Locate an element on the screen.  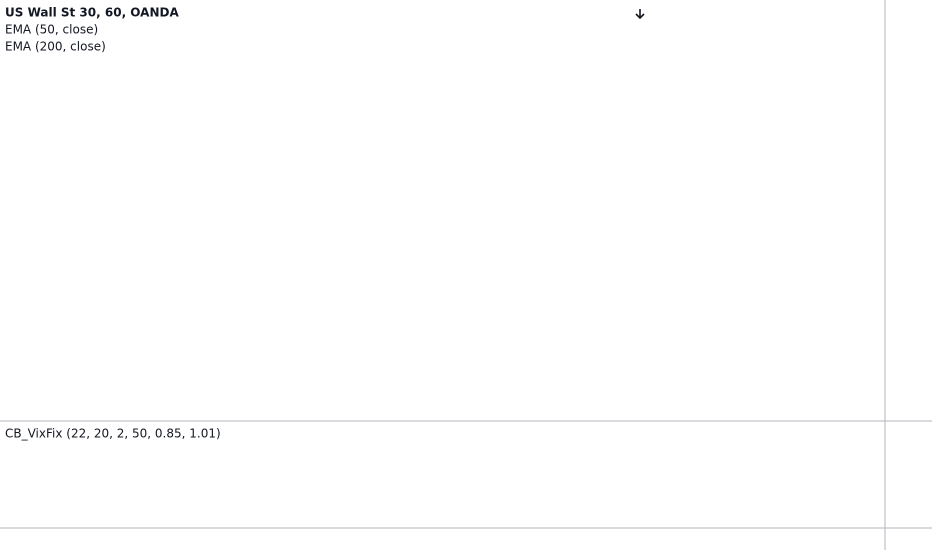
alert-arrow is located at coordinates (640, 14).